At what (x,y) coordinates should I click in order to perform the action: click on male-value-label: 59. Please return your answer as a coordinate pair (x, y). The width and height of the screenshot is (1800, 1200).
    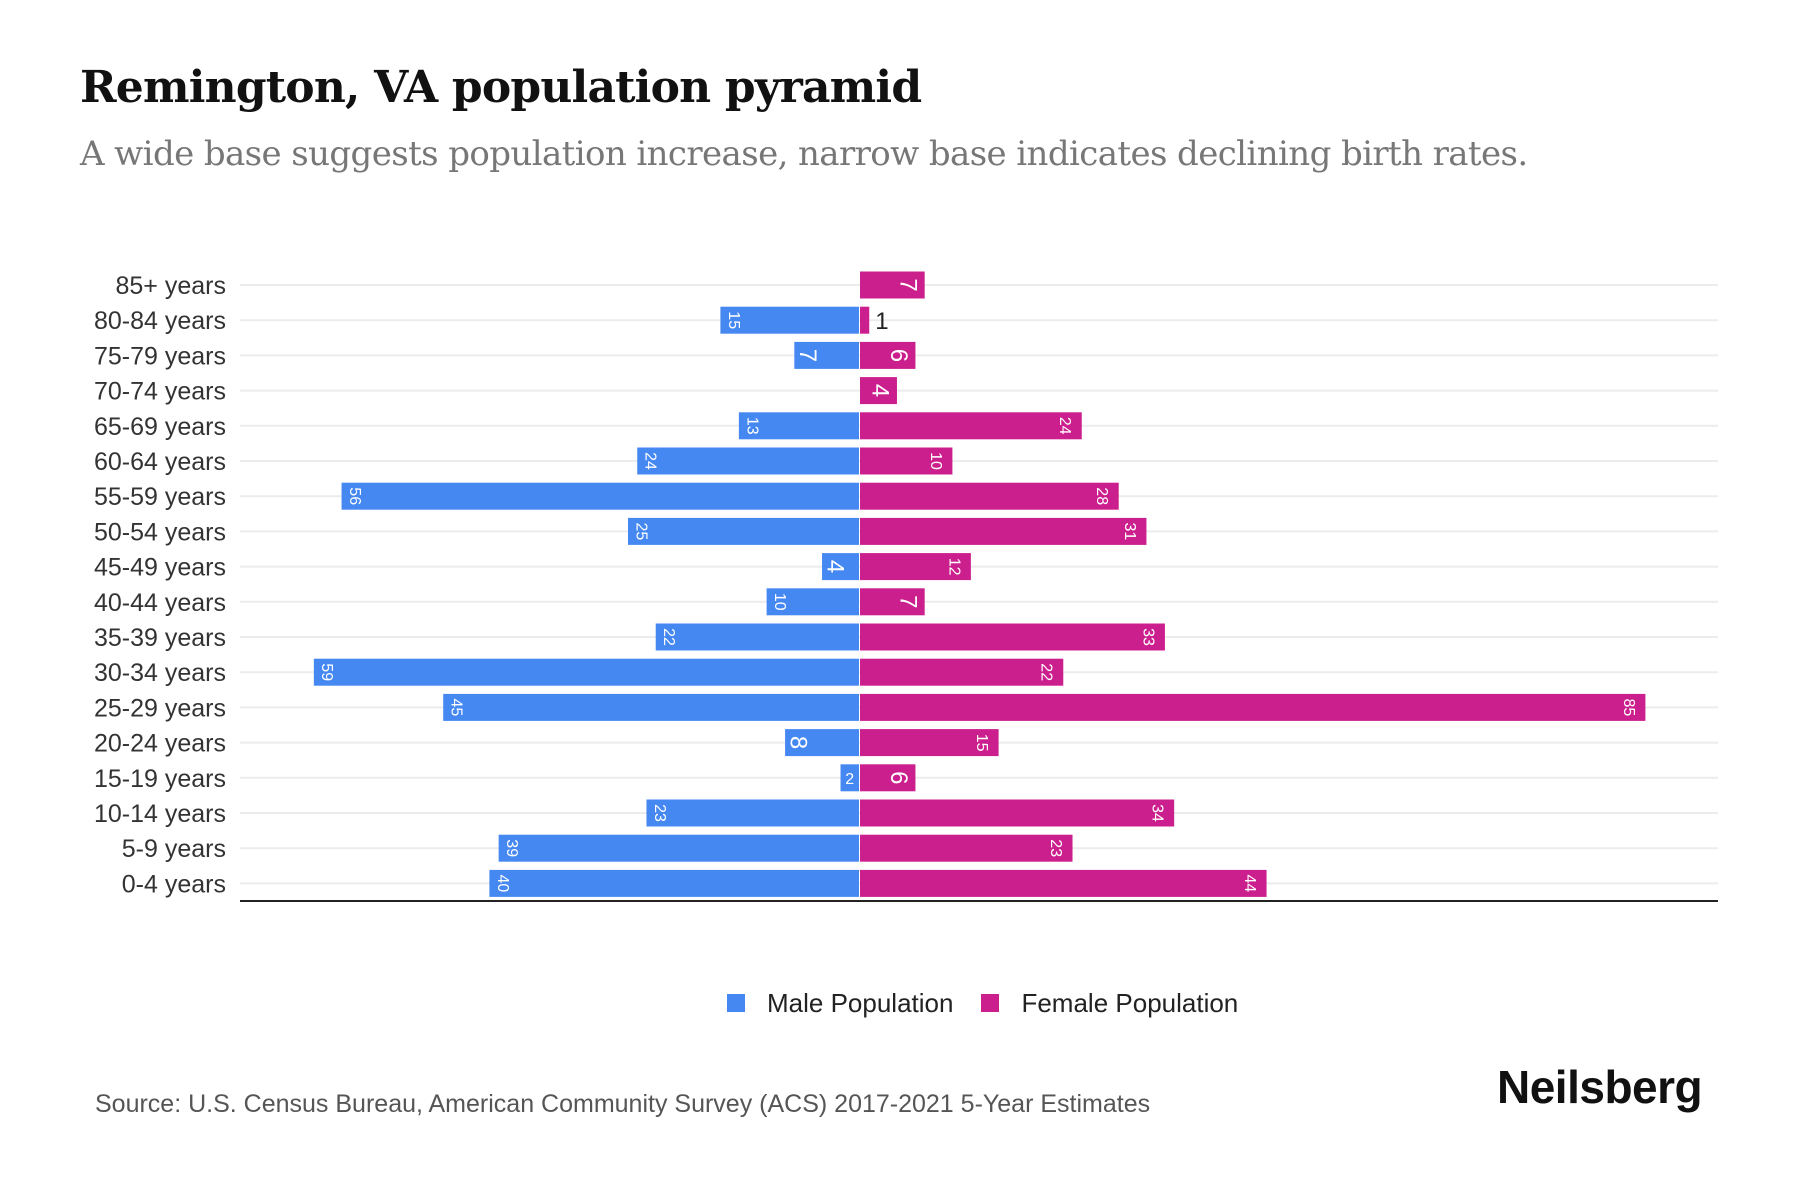
    Looking at the image, I should click on (326, 672).